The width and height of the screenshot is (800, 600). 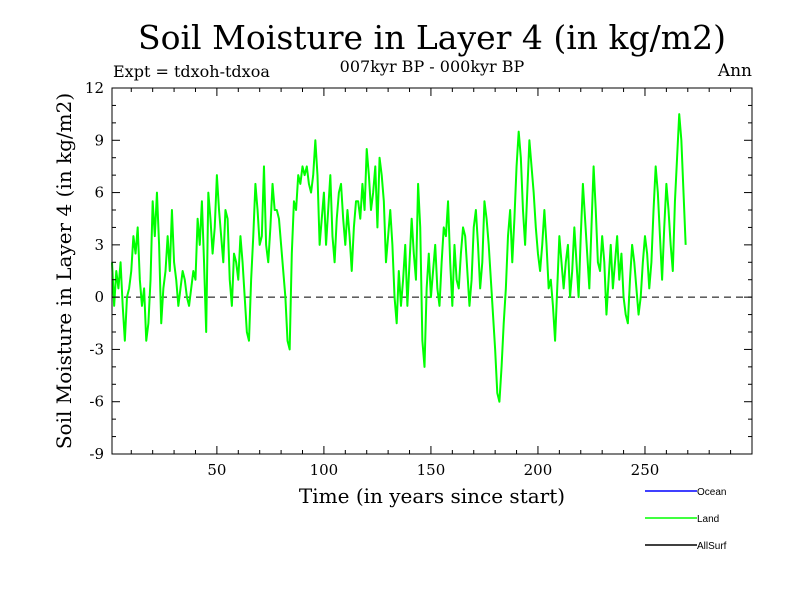 What do you see at coordinates (645, 470) in the screenshot?
I see `x-tick-label: 250` at bounding box center [645, 470].